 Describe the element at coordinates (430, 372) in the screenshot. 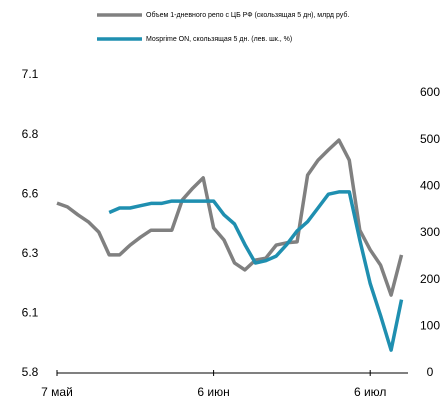

I see `y2-tick-label: 0` at that location.